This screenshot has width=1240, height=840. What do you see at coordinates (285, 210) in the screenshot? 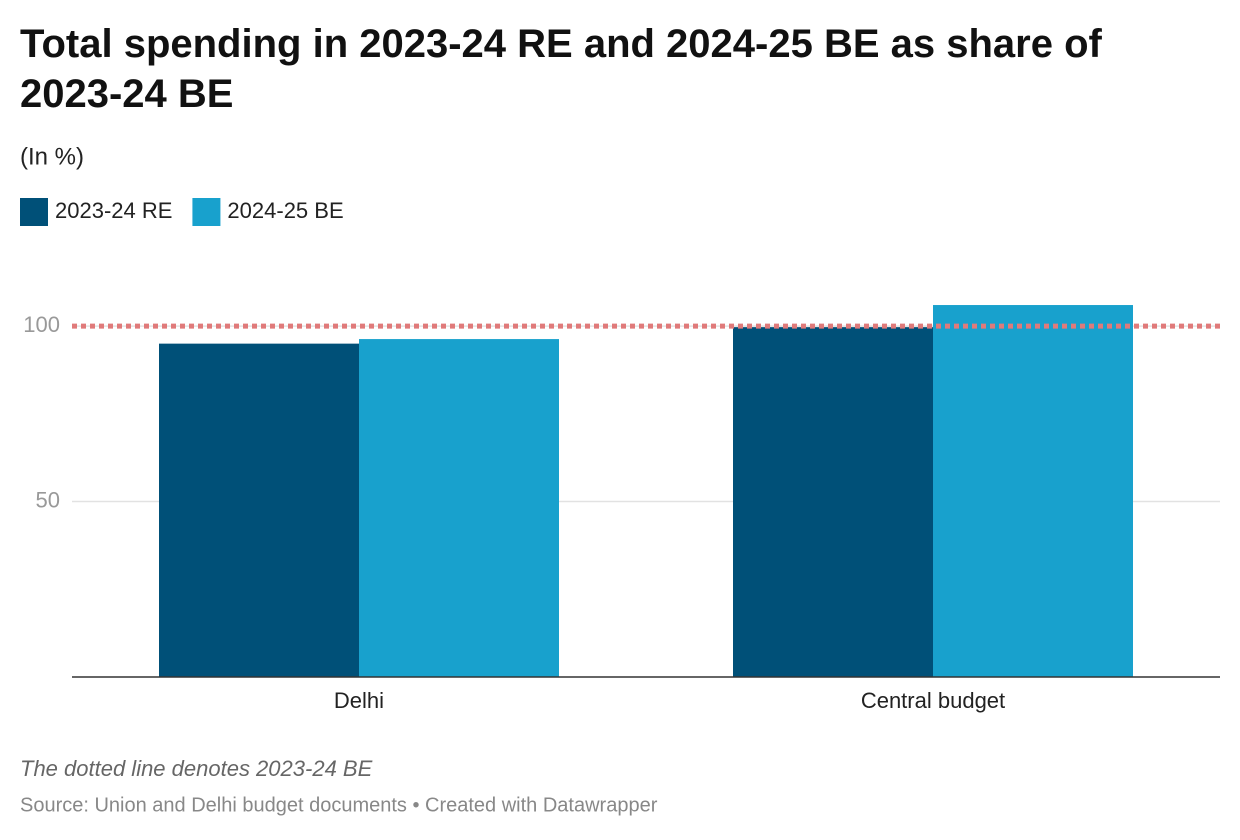
I see `legend-label: 2024-25 BE` at bounding box center [285, 210].